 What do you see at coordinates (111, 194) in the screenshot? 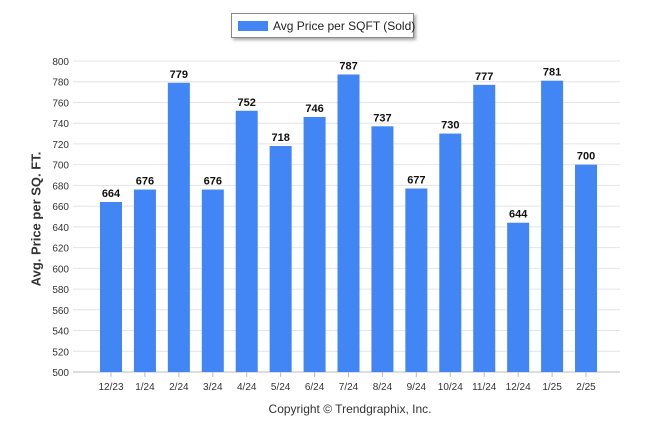
I see `bar-value-label: 664` at bounding box center [111, 194].